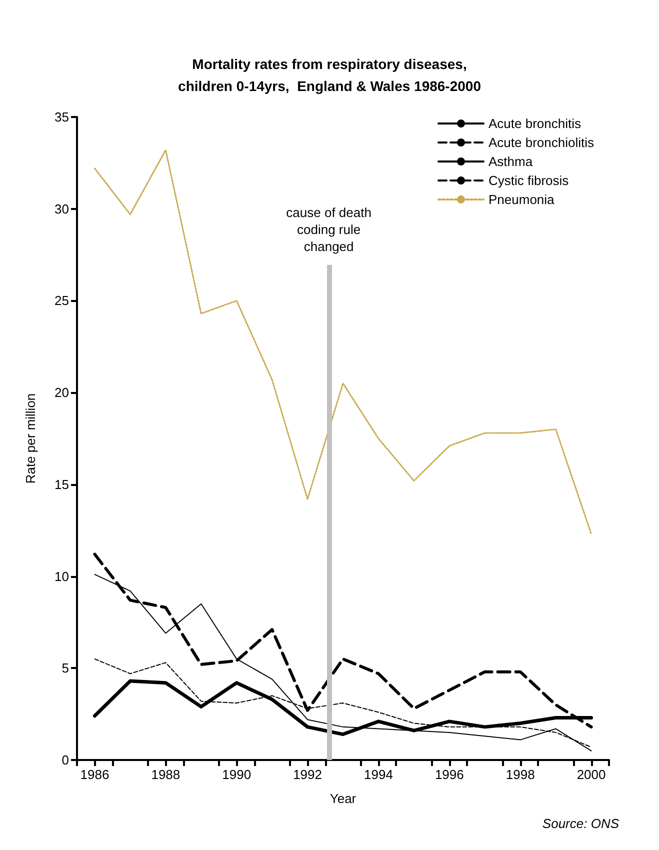 The width and height of the screenshot is (659, 850). I want to click on y-tick-label: 10, so click(61, 576).